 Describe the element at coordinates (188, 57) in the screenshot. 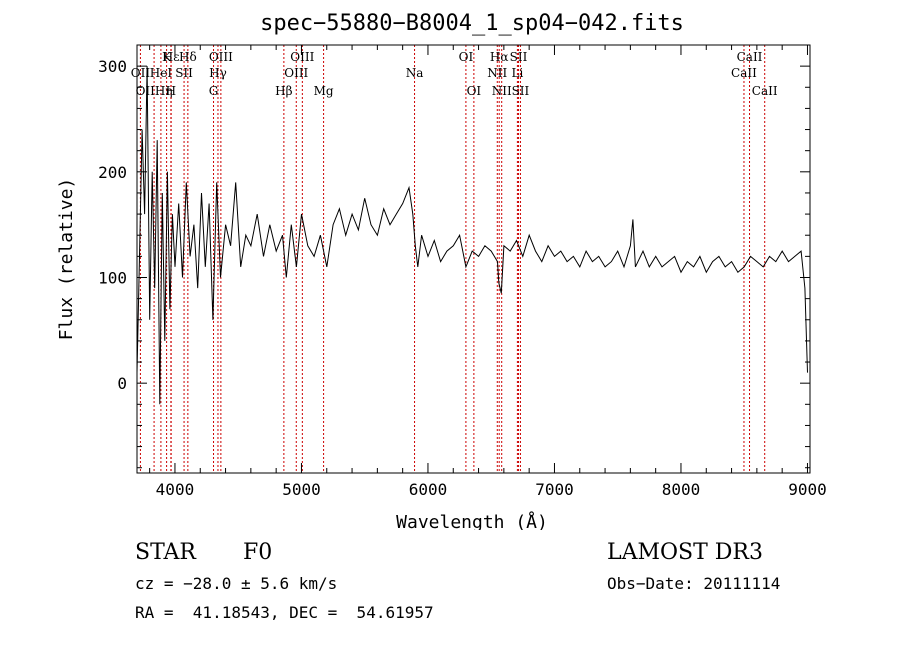

I see `line-label-hdelta: Hδ` at that location.